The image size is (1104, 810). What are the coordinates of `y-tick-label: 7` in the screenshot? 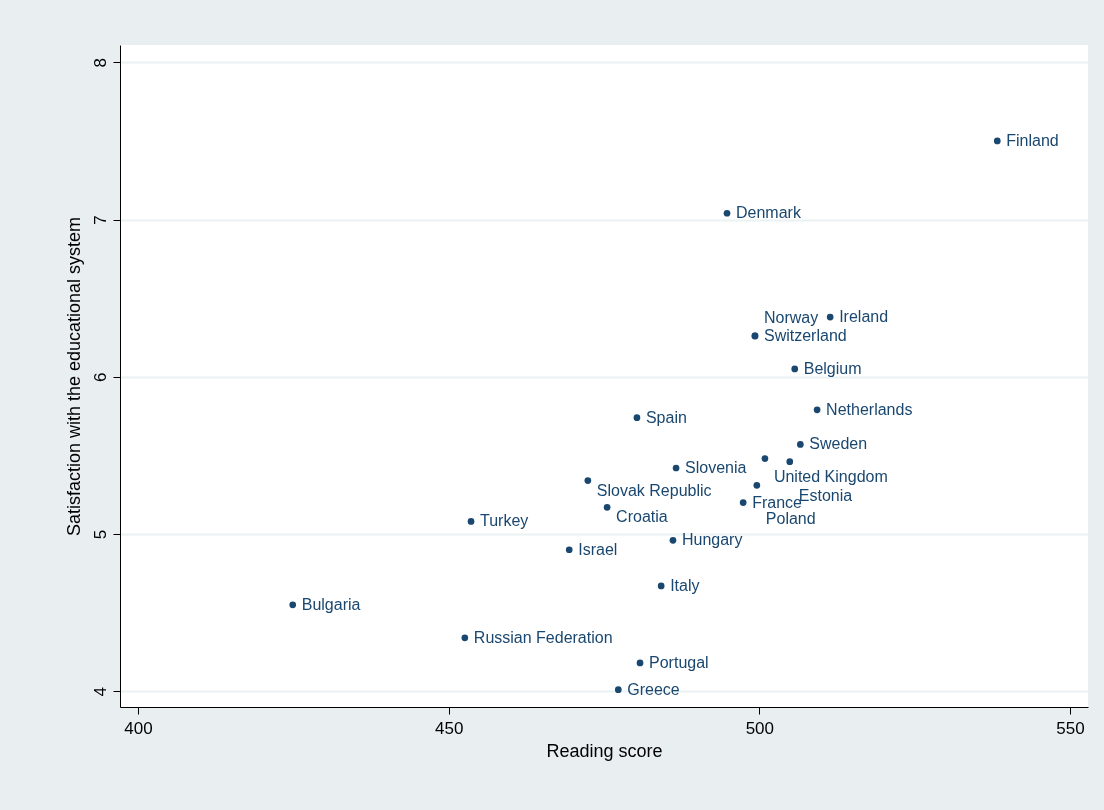 It's located at (100, 220).